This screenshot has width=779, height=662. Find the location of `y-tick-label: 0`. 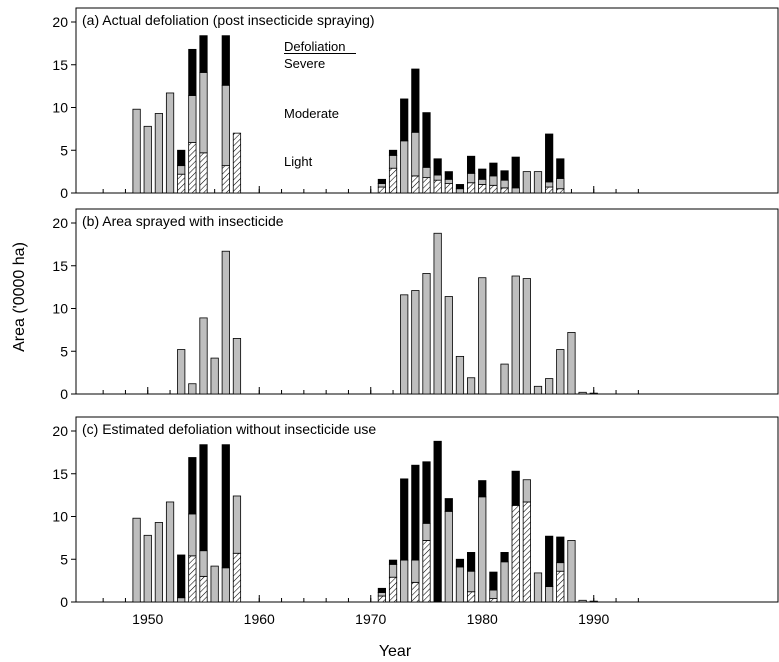

y-tick-label: 0 is located at coordinates (64, 394).